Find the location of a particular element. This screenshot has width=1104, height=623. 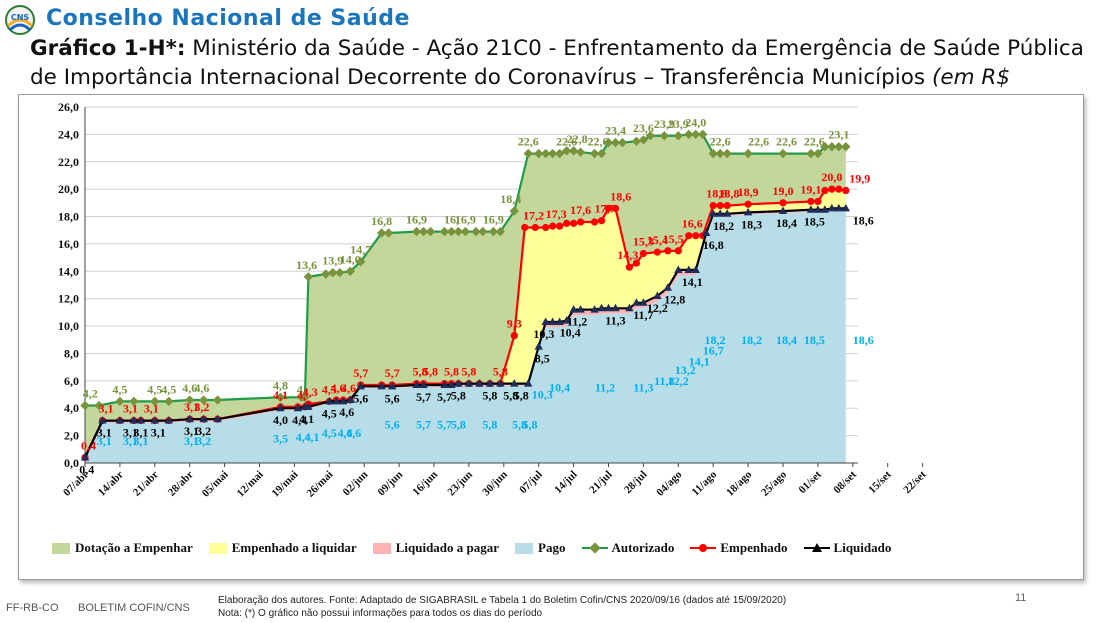

autorizado-data-label: 22,8 is located at coordinates (577, 139).